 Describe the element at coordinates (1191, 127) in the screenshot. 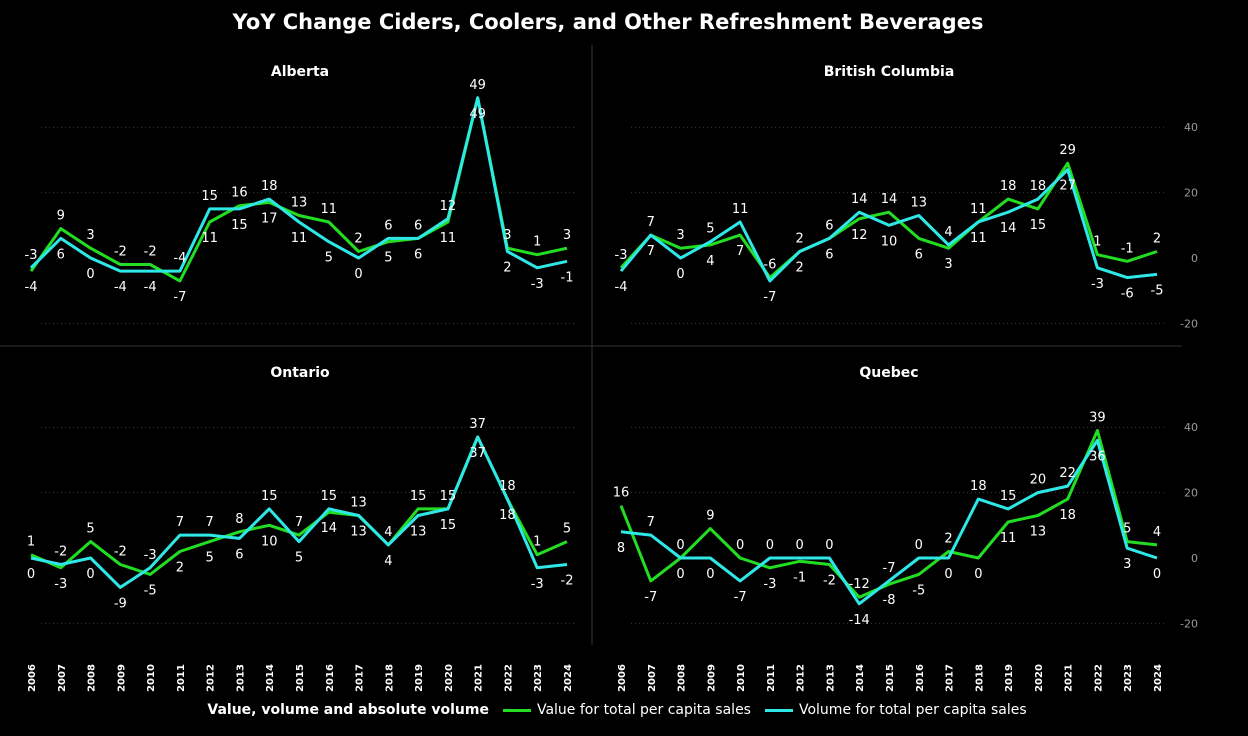

I see `y-tick-label: 40` at that location.